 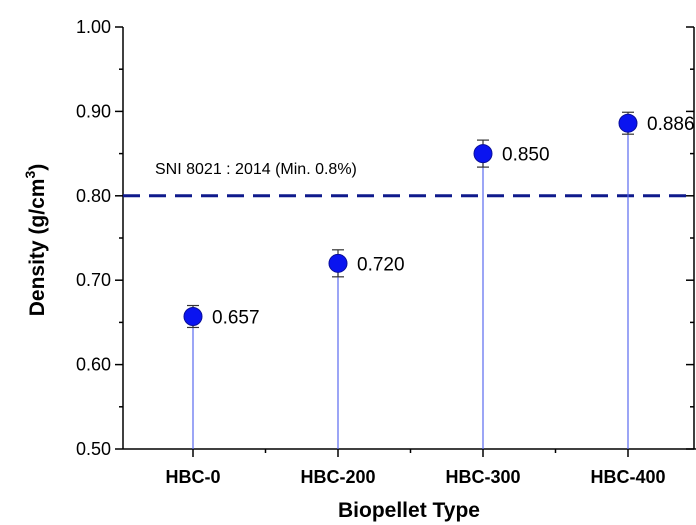 I want to click on data-label: 0.657, so click(x=236, y=317).